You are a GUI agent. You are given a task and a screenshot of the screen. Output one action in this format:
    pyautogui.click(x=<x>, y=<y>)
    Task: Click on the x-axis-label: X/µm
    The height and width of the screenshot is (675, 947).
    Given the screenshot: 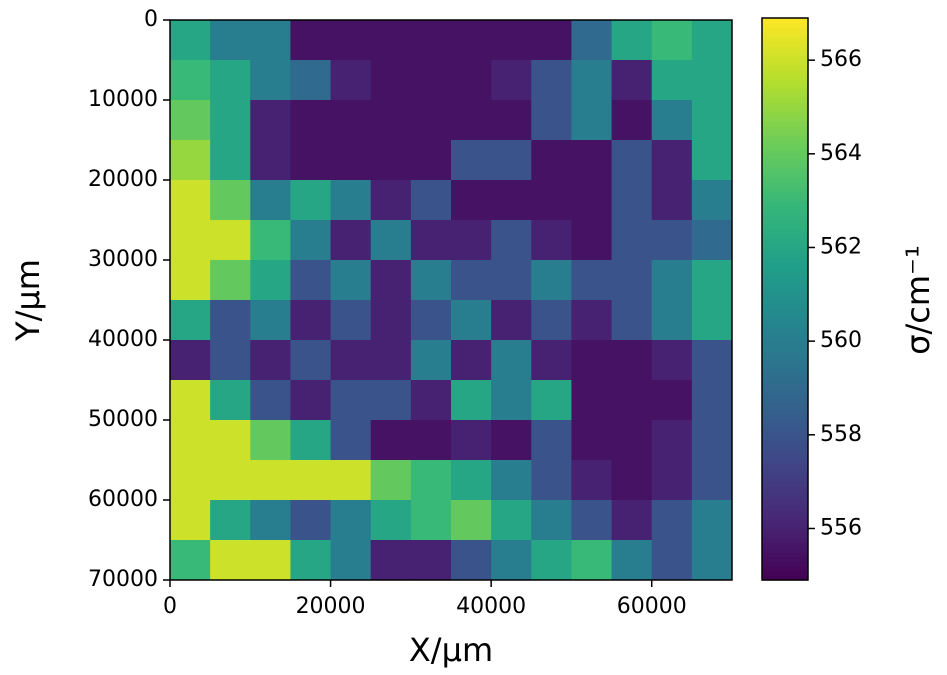 What is the action you would take?
    pyautogui.click(x=451, y=650)
    